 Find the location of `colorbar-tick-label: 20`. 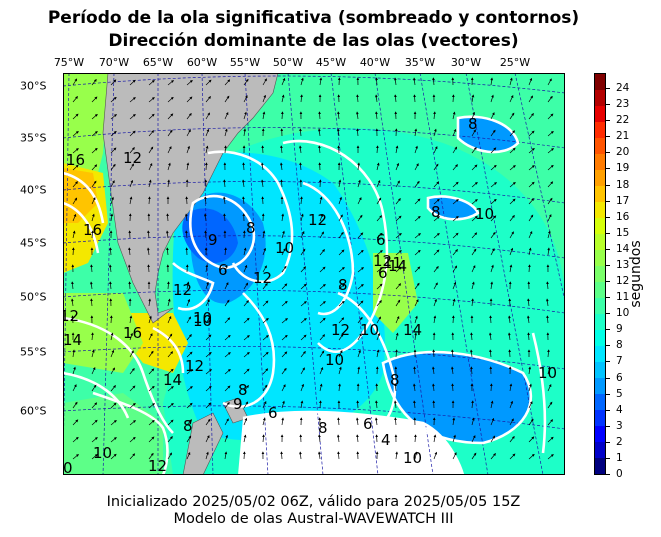

colorbar-tick-label: 20 is located at coordinates (623, 152).